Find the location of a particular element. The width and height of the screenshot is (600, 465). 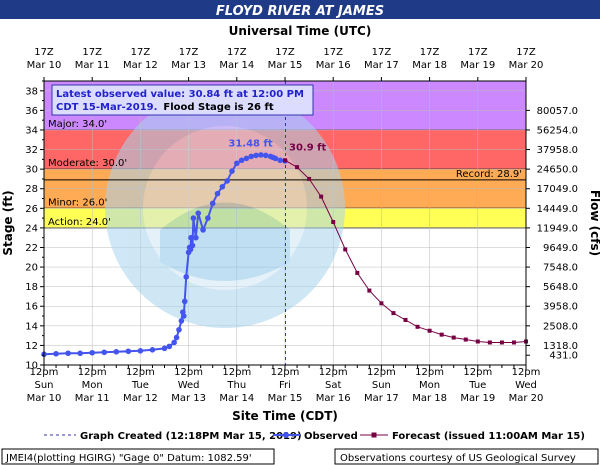

y-tick-label-4: 18 is located at coordinates (31, 287).